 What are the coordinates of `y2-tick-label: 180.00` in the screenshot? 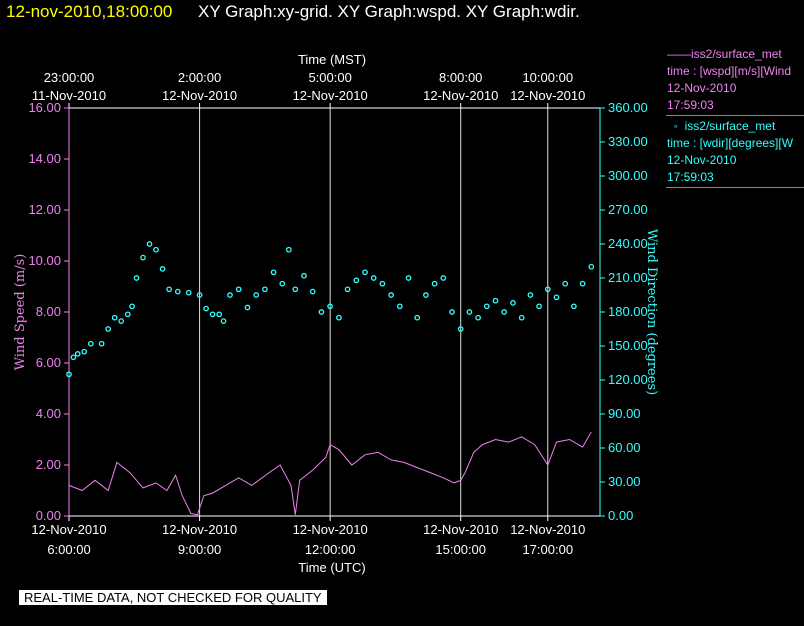 It's located at (628, 311).